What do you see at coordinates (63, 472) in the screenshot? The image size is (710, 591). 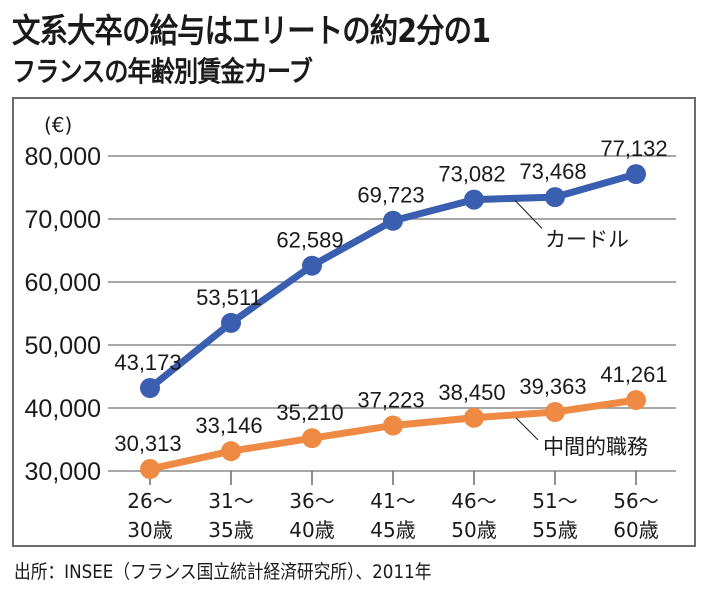 I see `y-tick-label: 30,000` at bounding box center [63, 472].